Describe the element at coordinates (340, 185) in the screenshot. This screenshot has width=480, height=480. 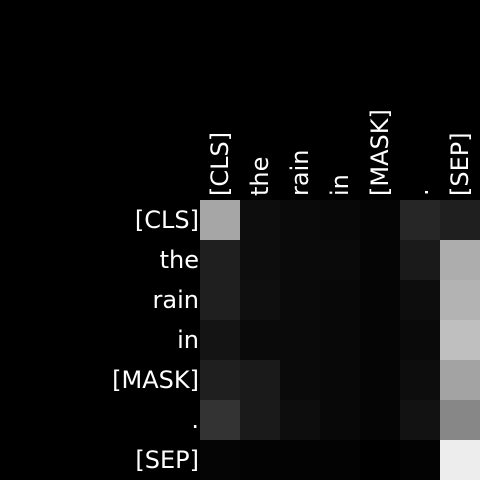
I see `x-tick-label: in` at that location.